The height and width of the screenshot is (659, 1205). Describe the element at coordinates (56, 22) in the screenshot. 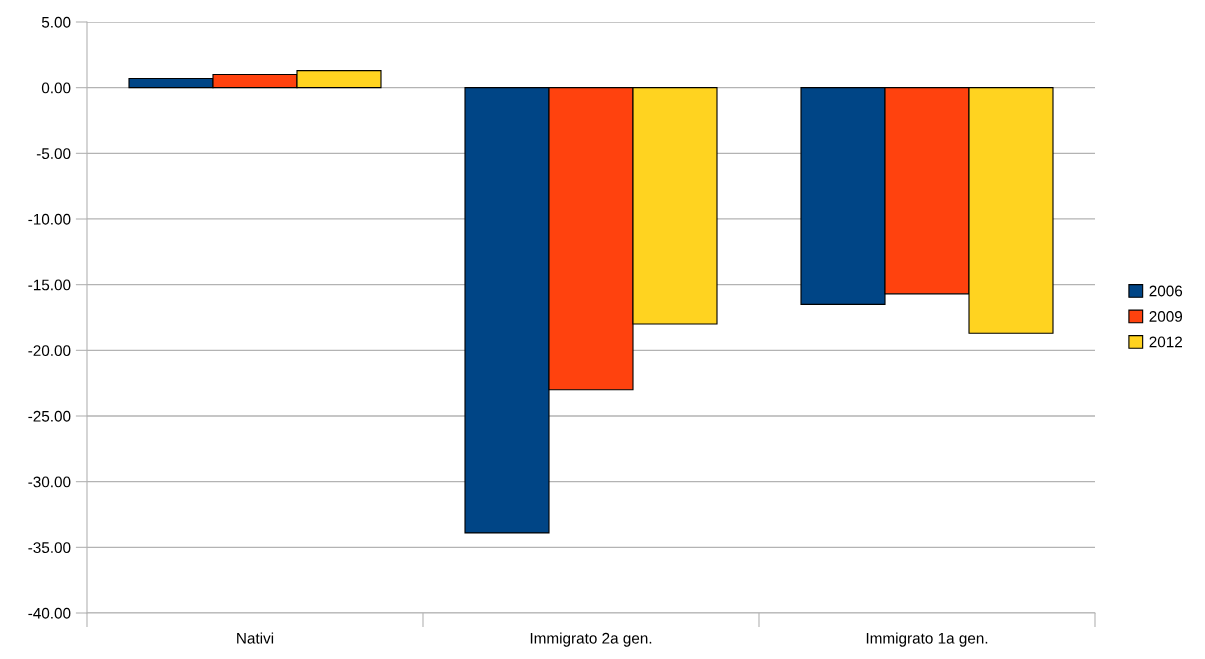

I see `y-tick-label: 5.00` at that location.